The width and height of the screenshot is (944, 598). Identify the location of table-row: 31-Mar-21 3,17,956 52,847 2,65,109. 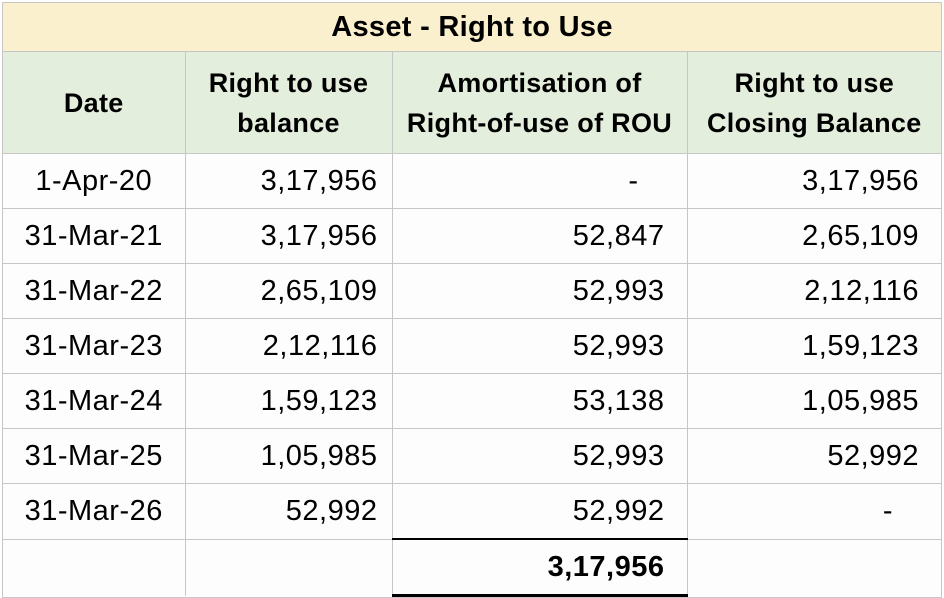
(472, 236).